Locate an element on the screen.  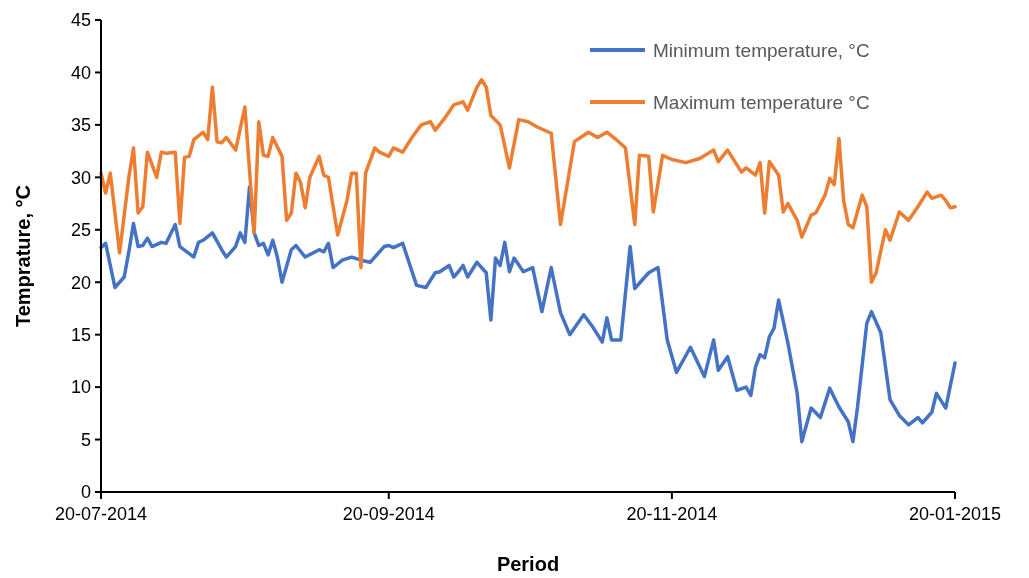
y-tick-label: 5 is located at coordinates (85, 439).